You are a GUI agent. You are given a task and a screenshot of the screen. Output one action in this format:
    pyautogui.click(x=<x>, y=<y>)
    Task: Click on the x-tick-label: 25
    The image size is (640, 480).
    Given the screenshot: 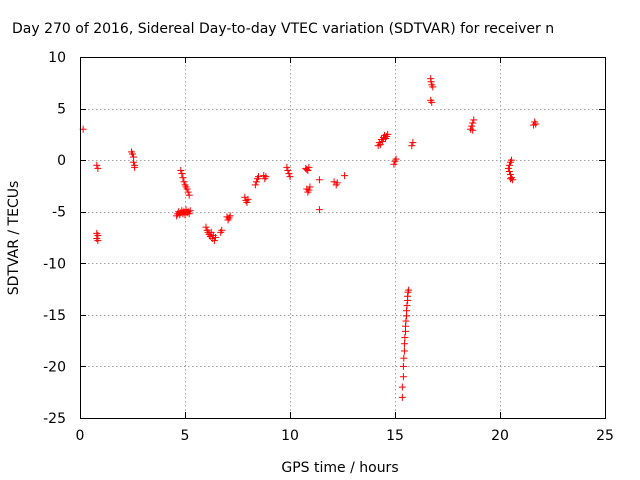 What is the action you would take?
    pyautogui.click(x=605, y=436)
    